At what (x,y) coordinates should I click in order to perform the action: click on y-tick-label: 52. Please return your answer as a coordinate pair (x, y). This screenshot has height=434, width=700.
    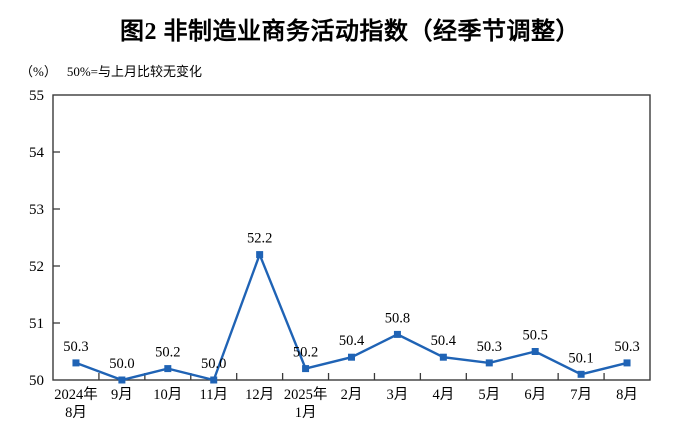
    Looking at the image, I should click on (36, 267).